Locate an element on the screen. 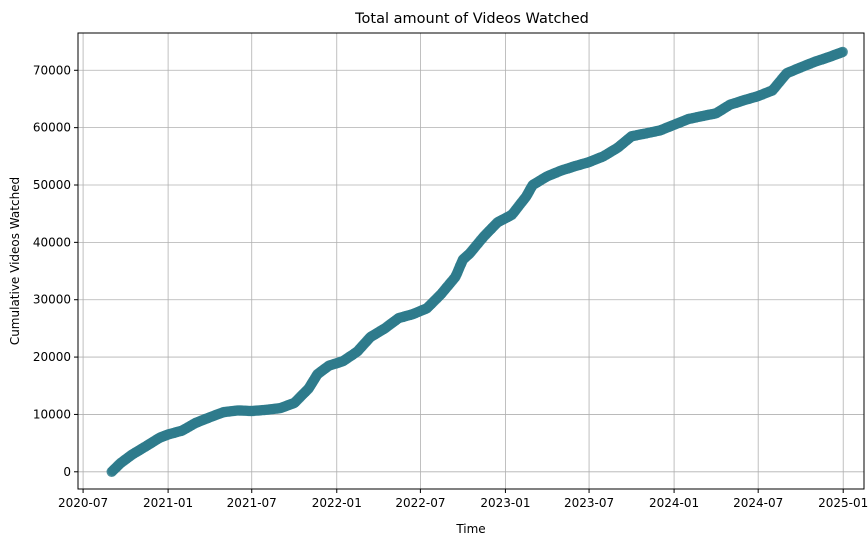 The height and width of the screenshot is (547, 868). chart-title: Total amount of Videos Watched is located at coordinates (471, 19).